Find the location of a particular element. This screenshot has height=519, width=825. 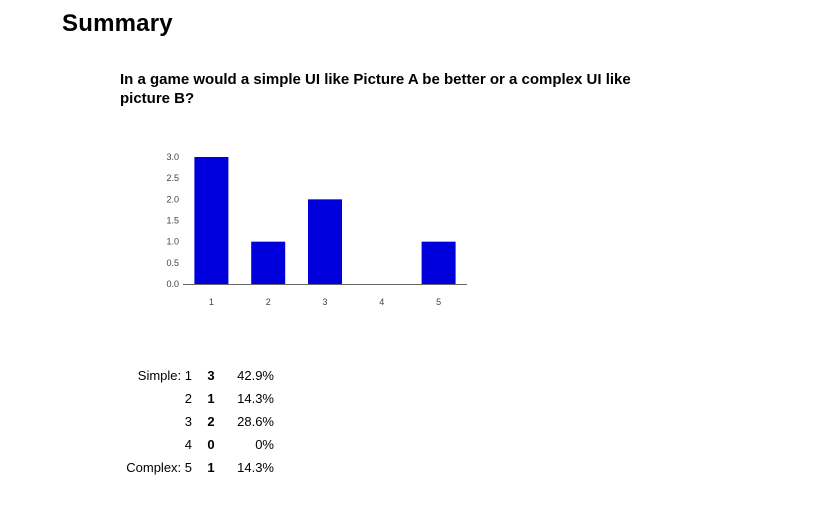

y-tick-label: 1.5 is located at coordinates (172, 221).